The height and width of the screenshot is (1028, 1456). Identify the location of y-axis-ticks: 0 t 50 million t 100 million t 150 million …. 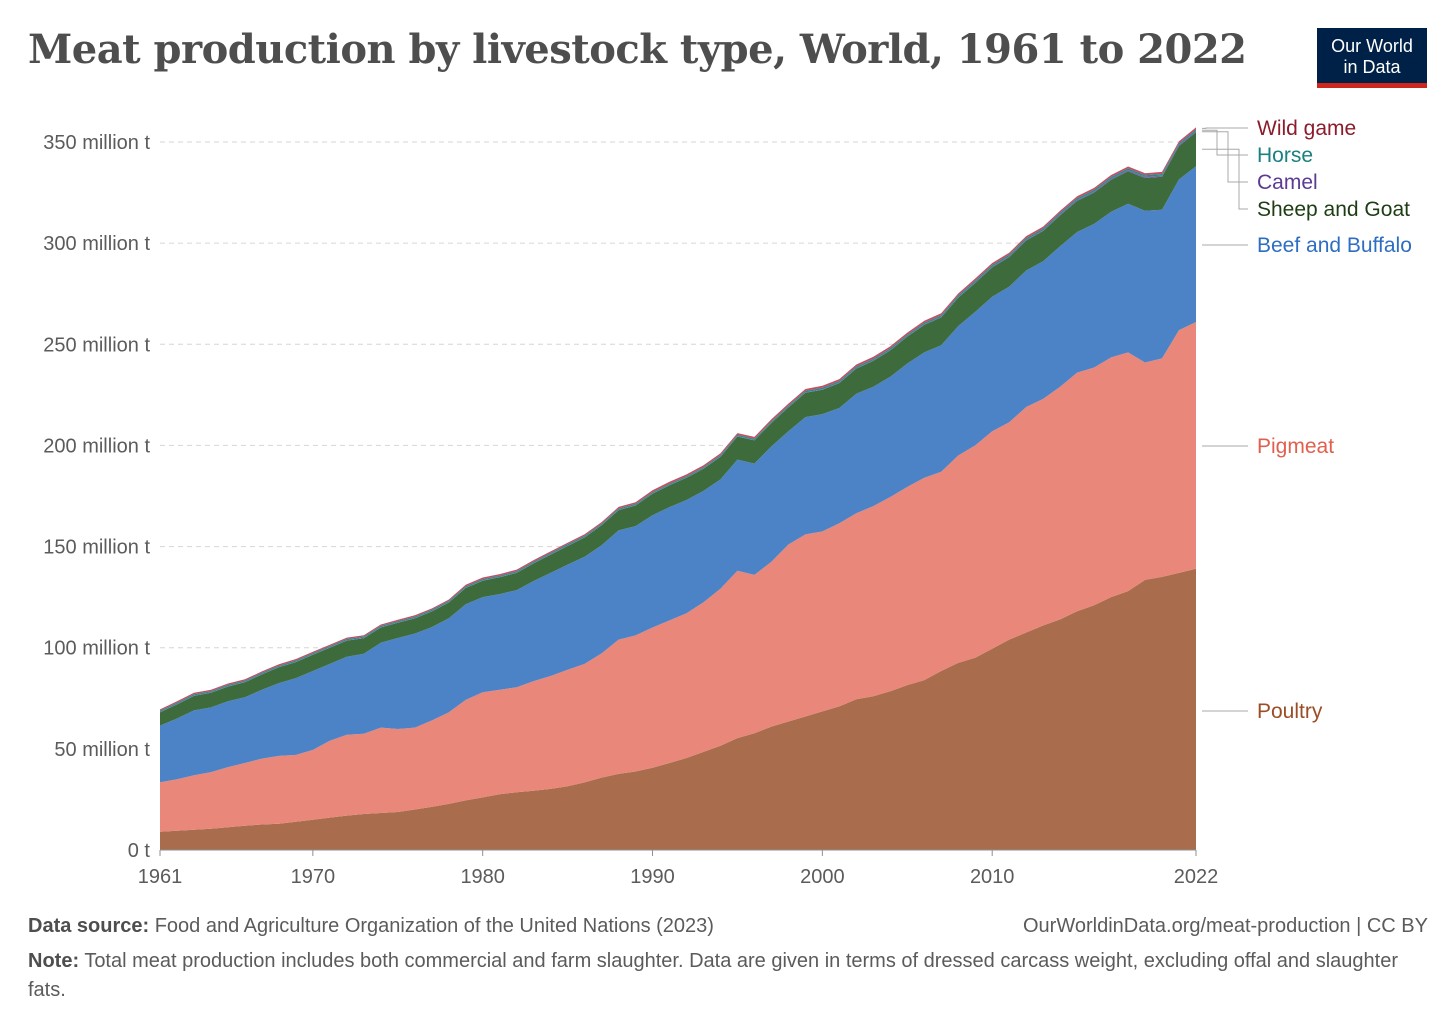
(96, 497).